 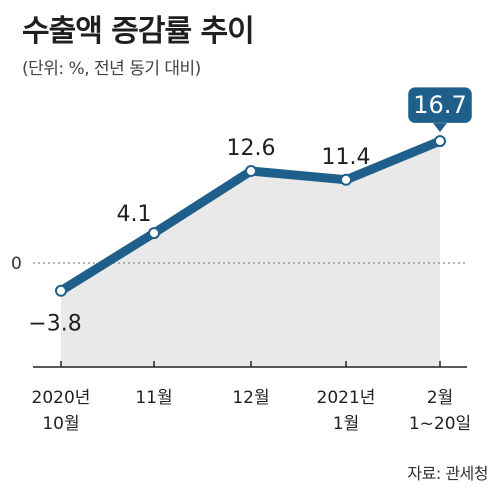 What do you see at coordinates (54, 324) in the screenshot?
I see `data-label-0: −3.8` at bounding box center [54, 324].